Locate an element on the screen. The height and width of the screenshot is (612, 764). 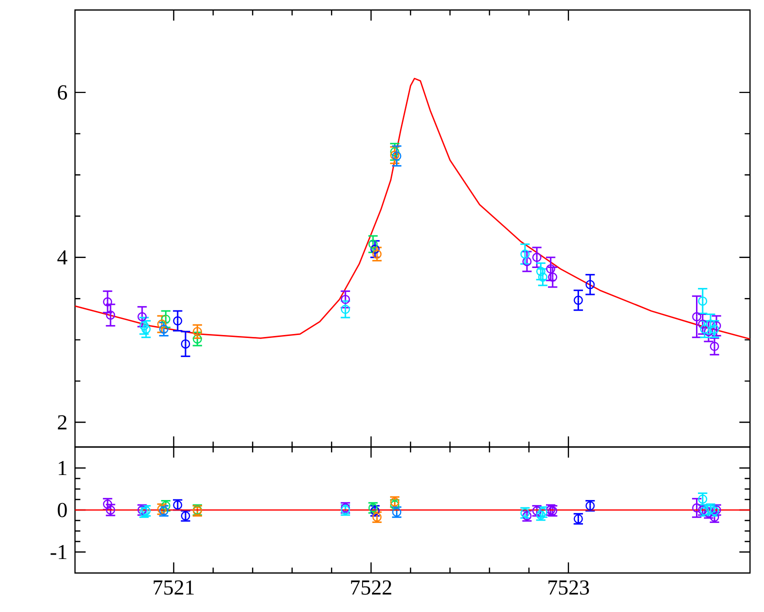
y-tick-label: 4 is located at coordinates (62, 257).